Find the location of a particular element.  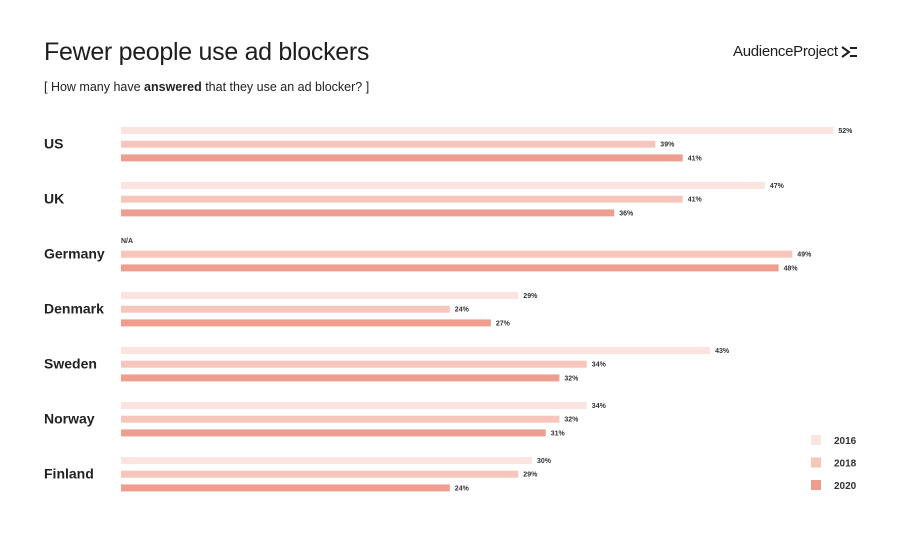

category-label: Sweden is located at coordinates (70, 364).